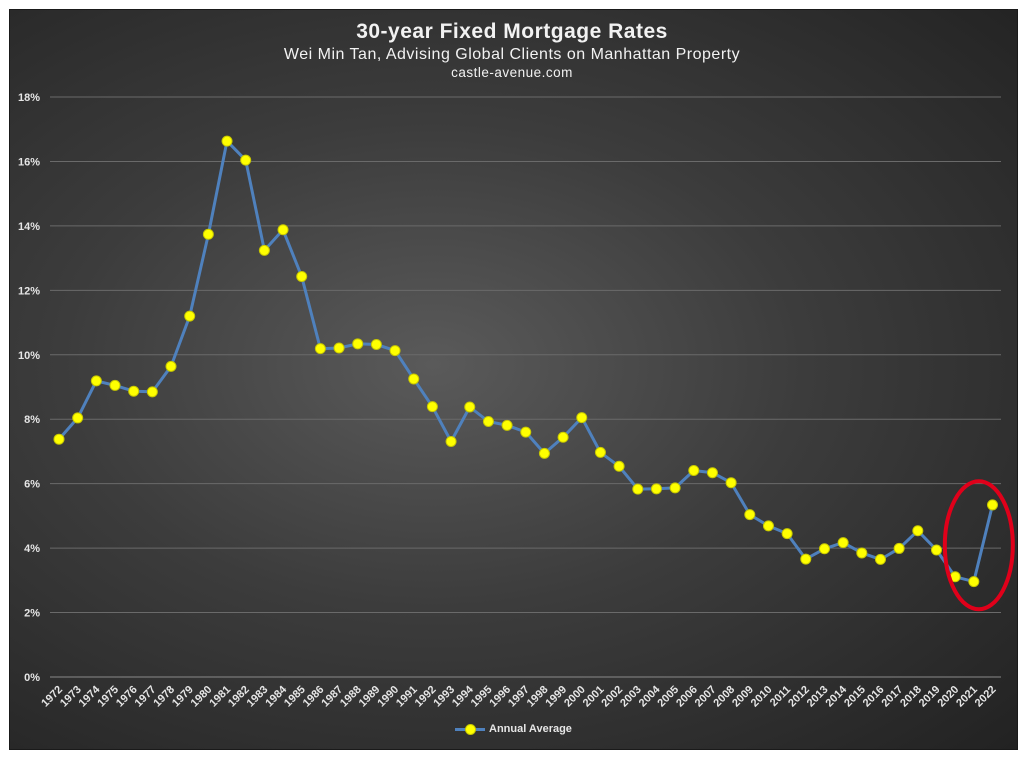  I want to click on chart-legend: Annual Average, so click(513, 729).